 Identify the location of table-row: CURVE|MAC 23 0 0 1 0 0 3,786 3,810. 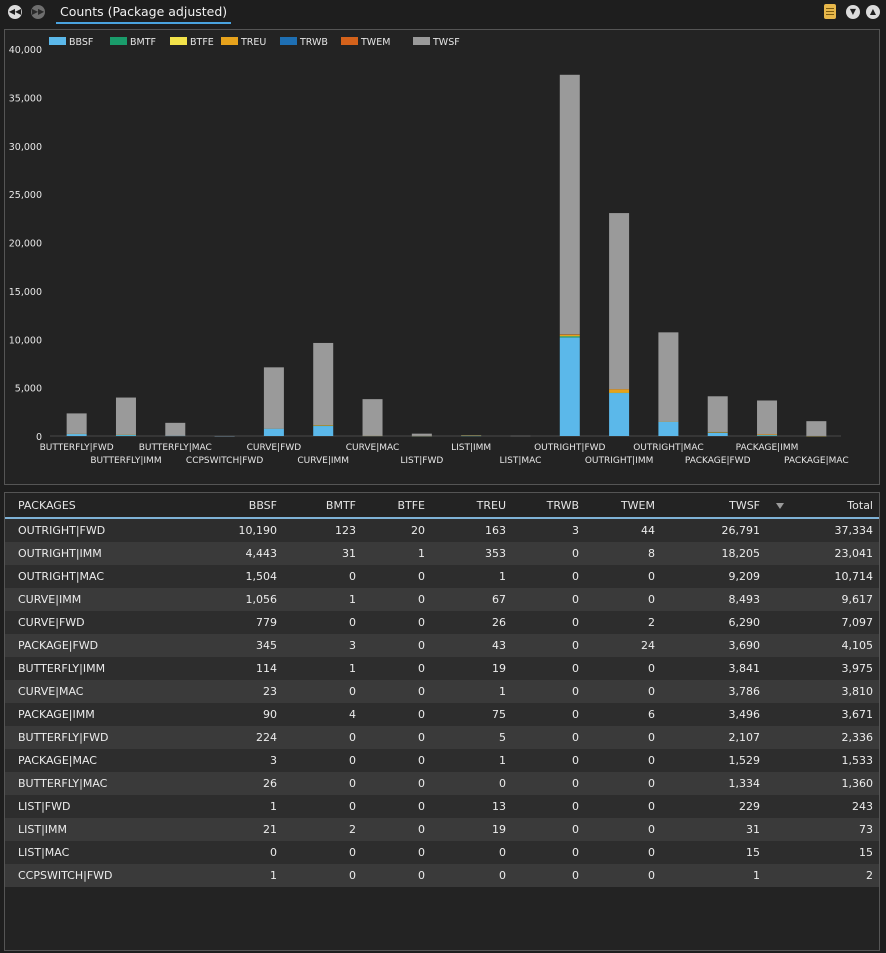
(442, 691).